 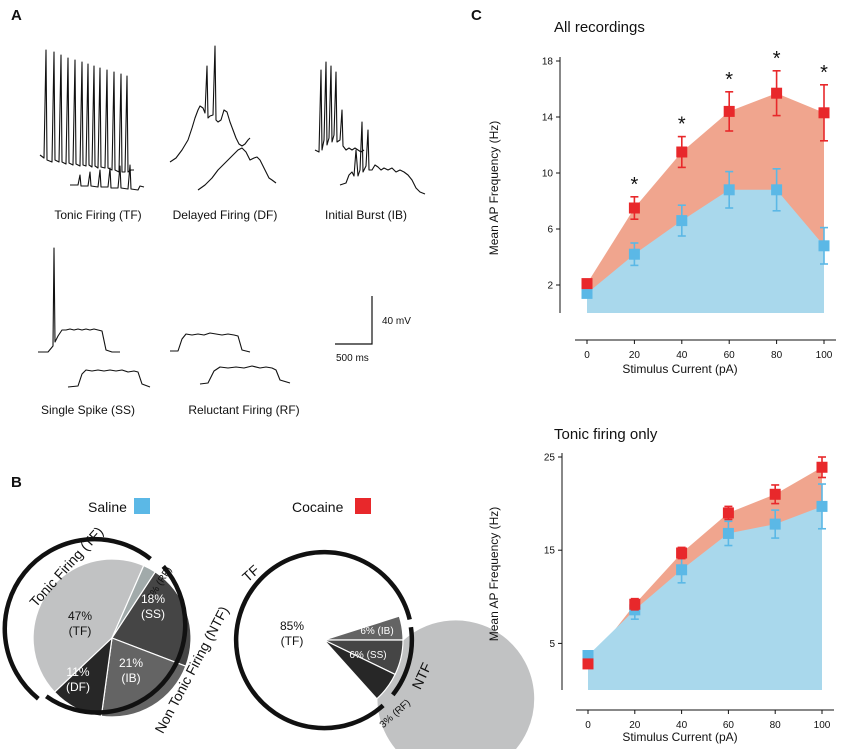 What do you see at coordinates (403, 661) in the screenshot?
I see `cocaine-arc-ntf` at bounding box center [403, 661].